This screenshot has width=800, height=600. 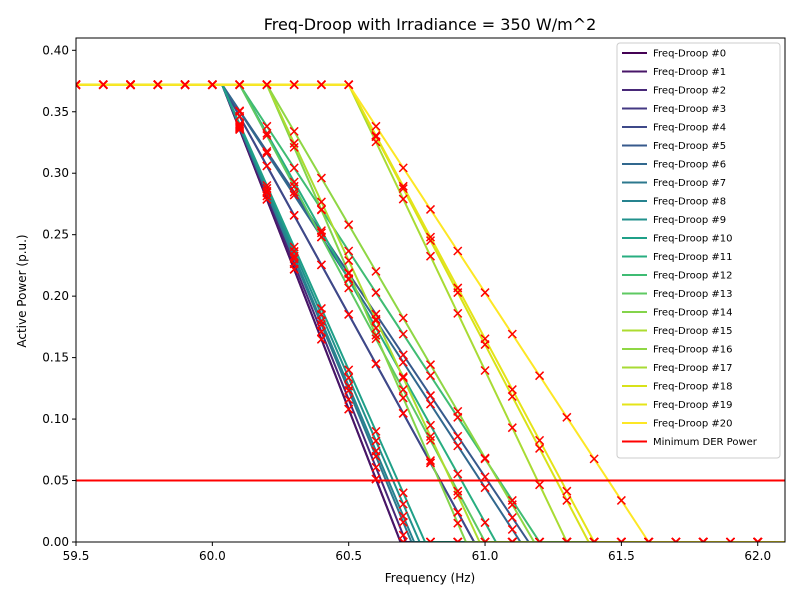 I want to click on marker-s9-60.5, so click(x=349, y=378).